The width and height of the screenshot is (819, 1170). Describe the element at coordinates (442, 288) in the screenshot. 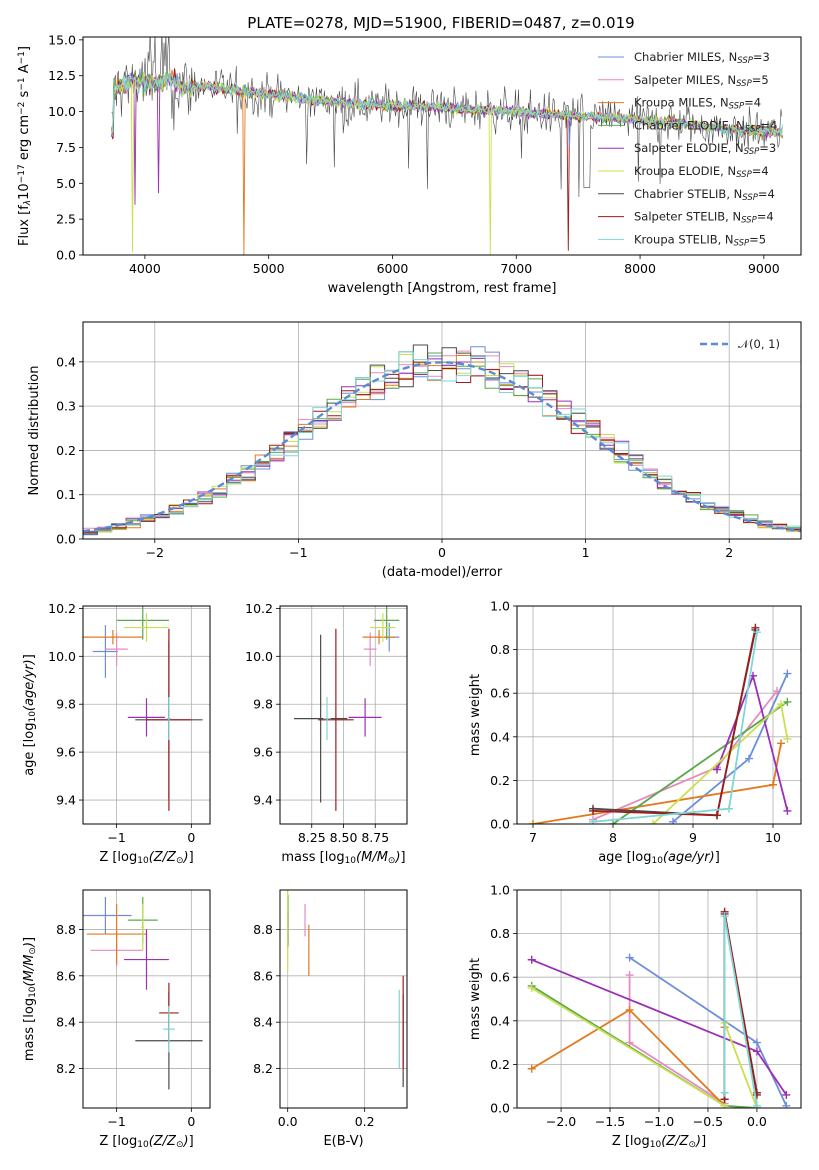

I see `x-axis-label: wavelength [Angstrom, rest frame]` at that location.